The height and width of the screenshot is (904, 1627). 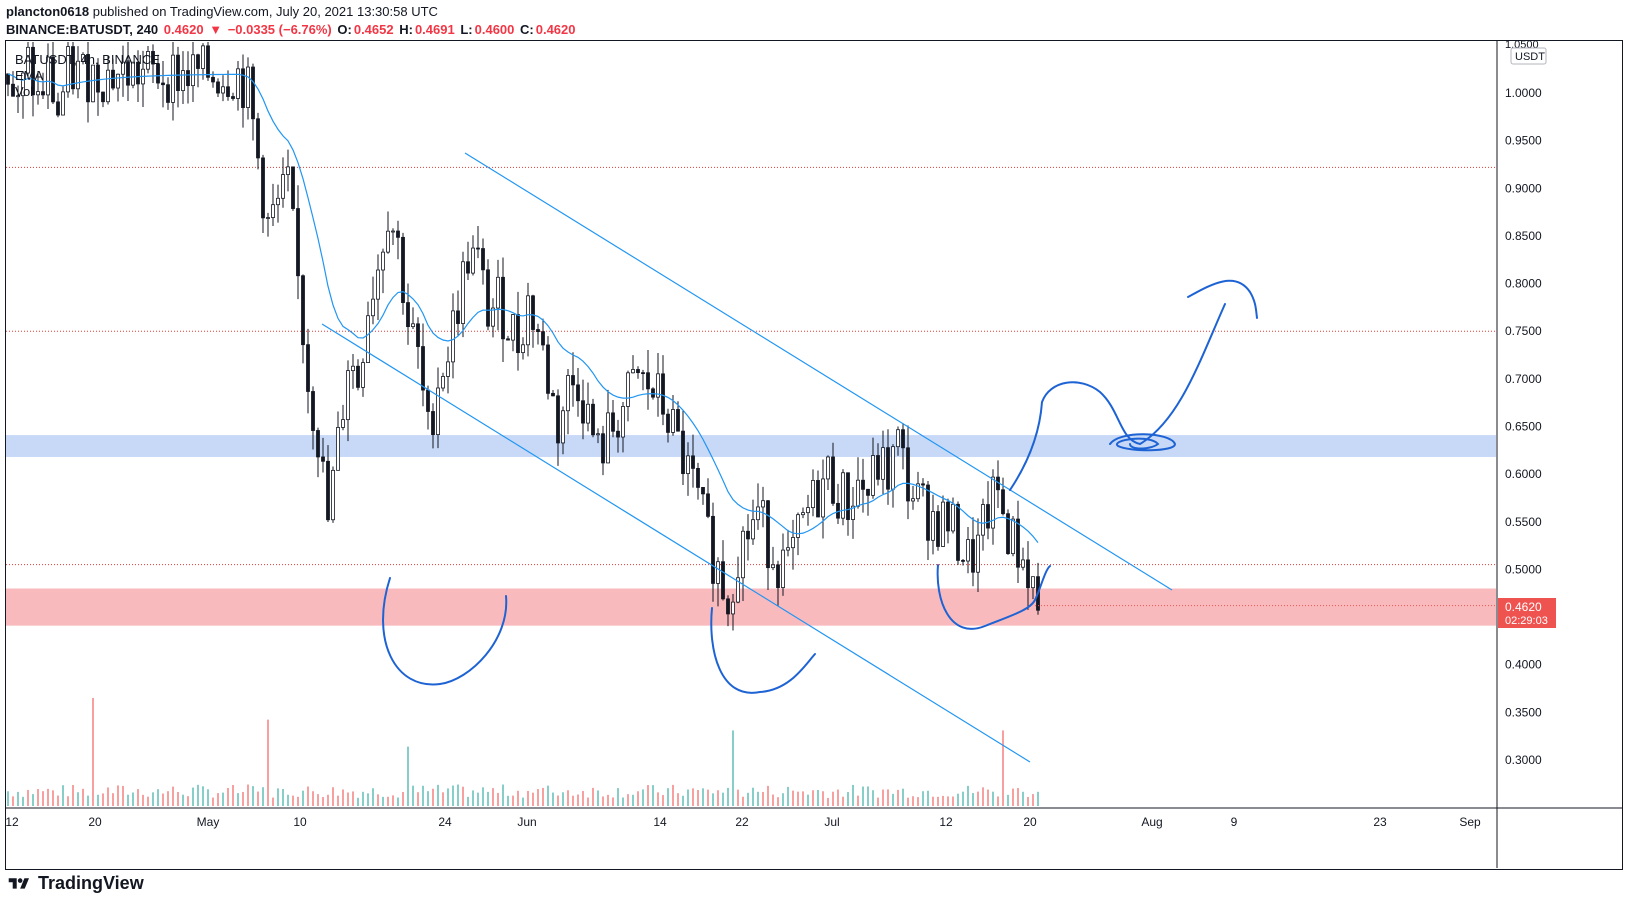 I want to click on tradingview-logo-icon, so click(x=18, y=883).